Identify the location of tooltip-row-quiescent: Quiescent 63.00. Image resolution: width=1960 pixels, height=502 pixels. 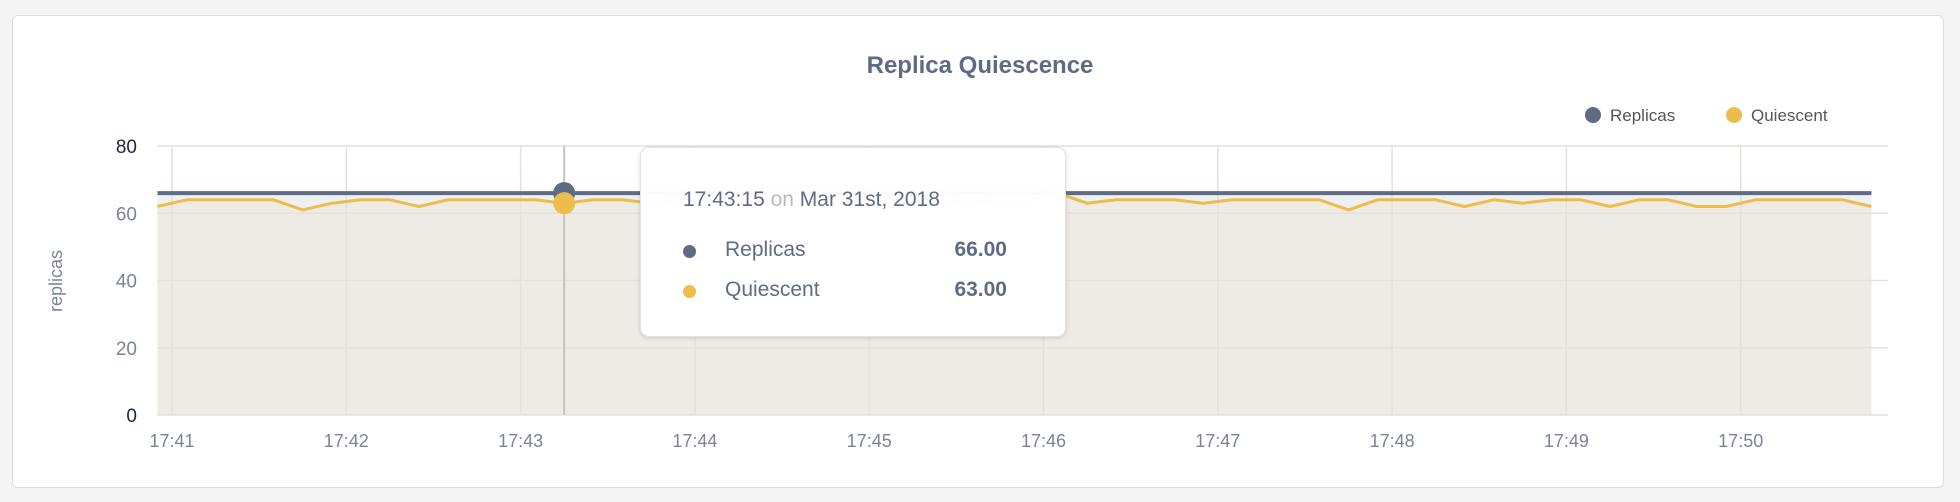
(845, 291).